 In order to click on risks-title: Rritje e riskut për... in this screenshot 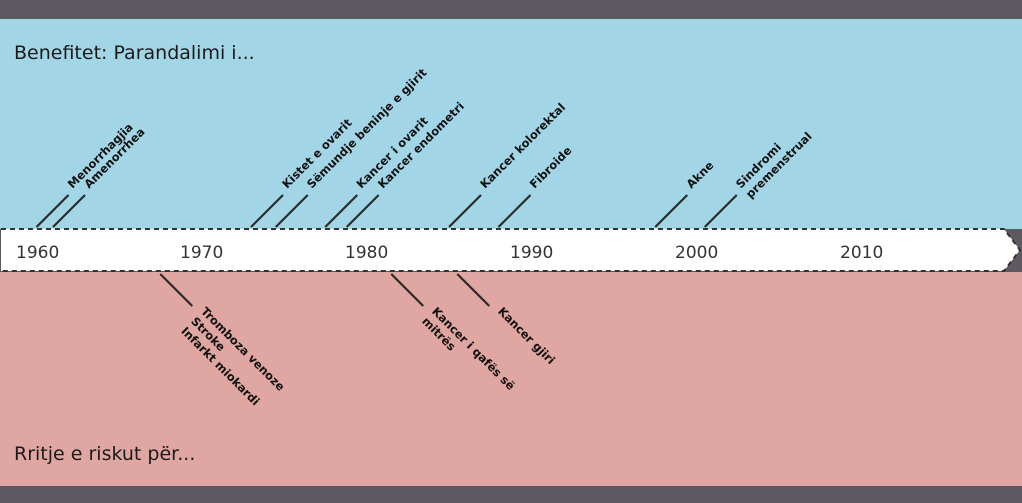, I will do `click(104, 454)`.